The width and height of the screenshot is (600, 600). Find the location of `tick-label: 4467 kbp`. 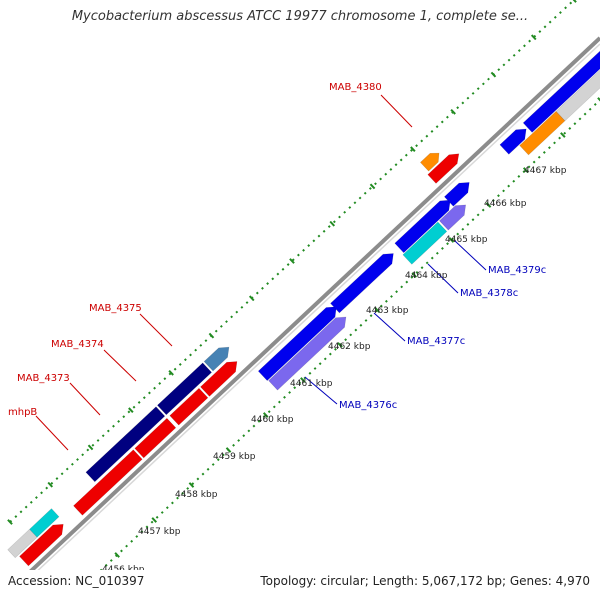

tick-label: 4467 kbp is located at coordinates (545, 171).